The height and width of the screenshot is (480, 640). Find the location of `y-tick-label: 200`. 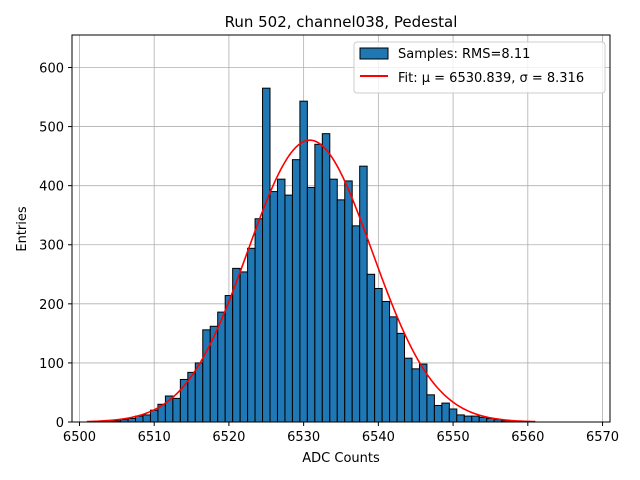

y-tick-label: 200 is located at coordinates (51, 305).